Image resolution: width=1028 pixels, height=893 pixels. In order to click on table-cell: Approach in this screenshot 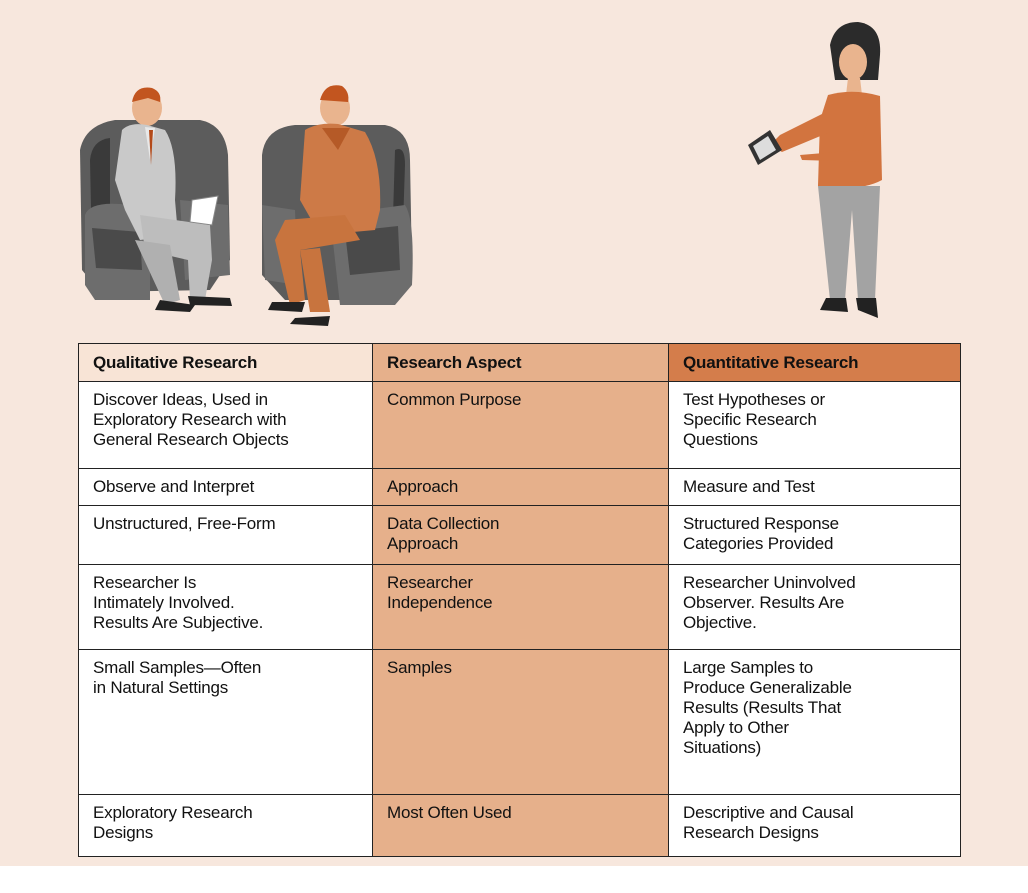, I will do `click(520, 487)`.